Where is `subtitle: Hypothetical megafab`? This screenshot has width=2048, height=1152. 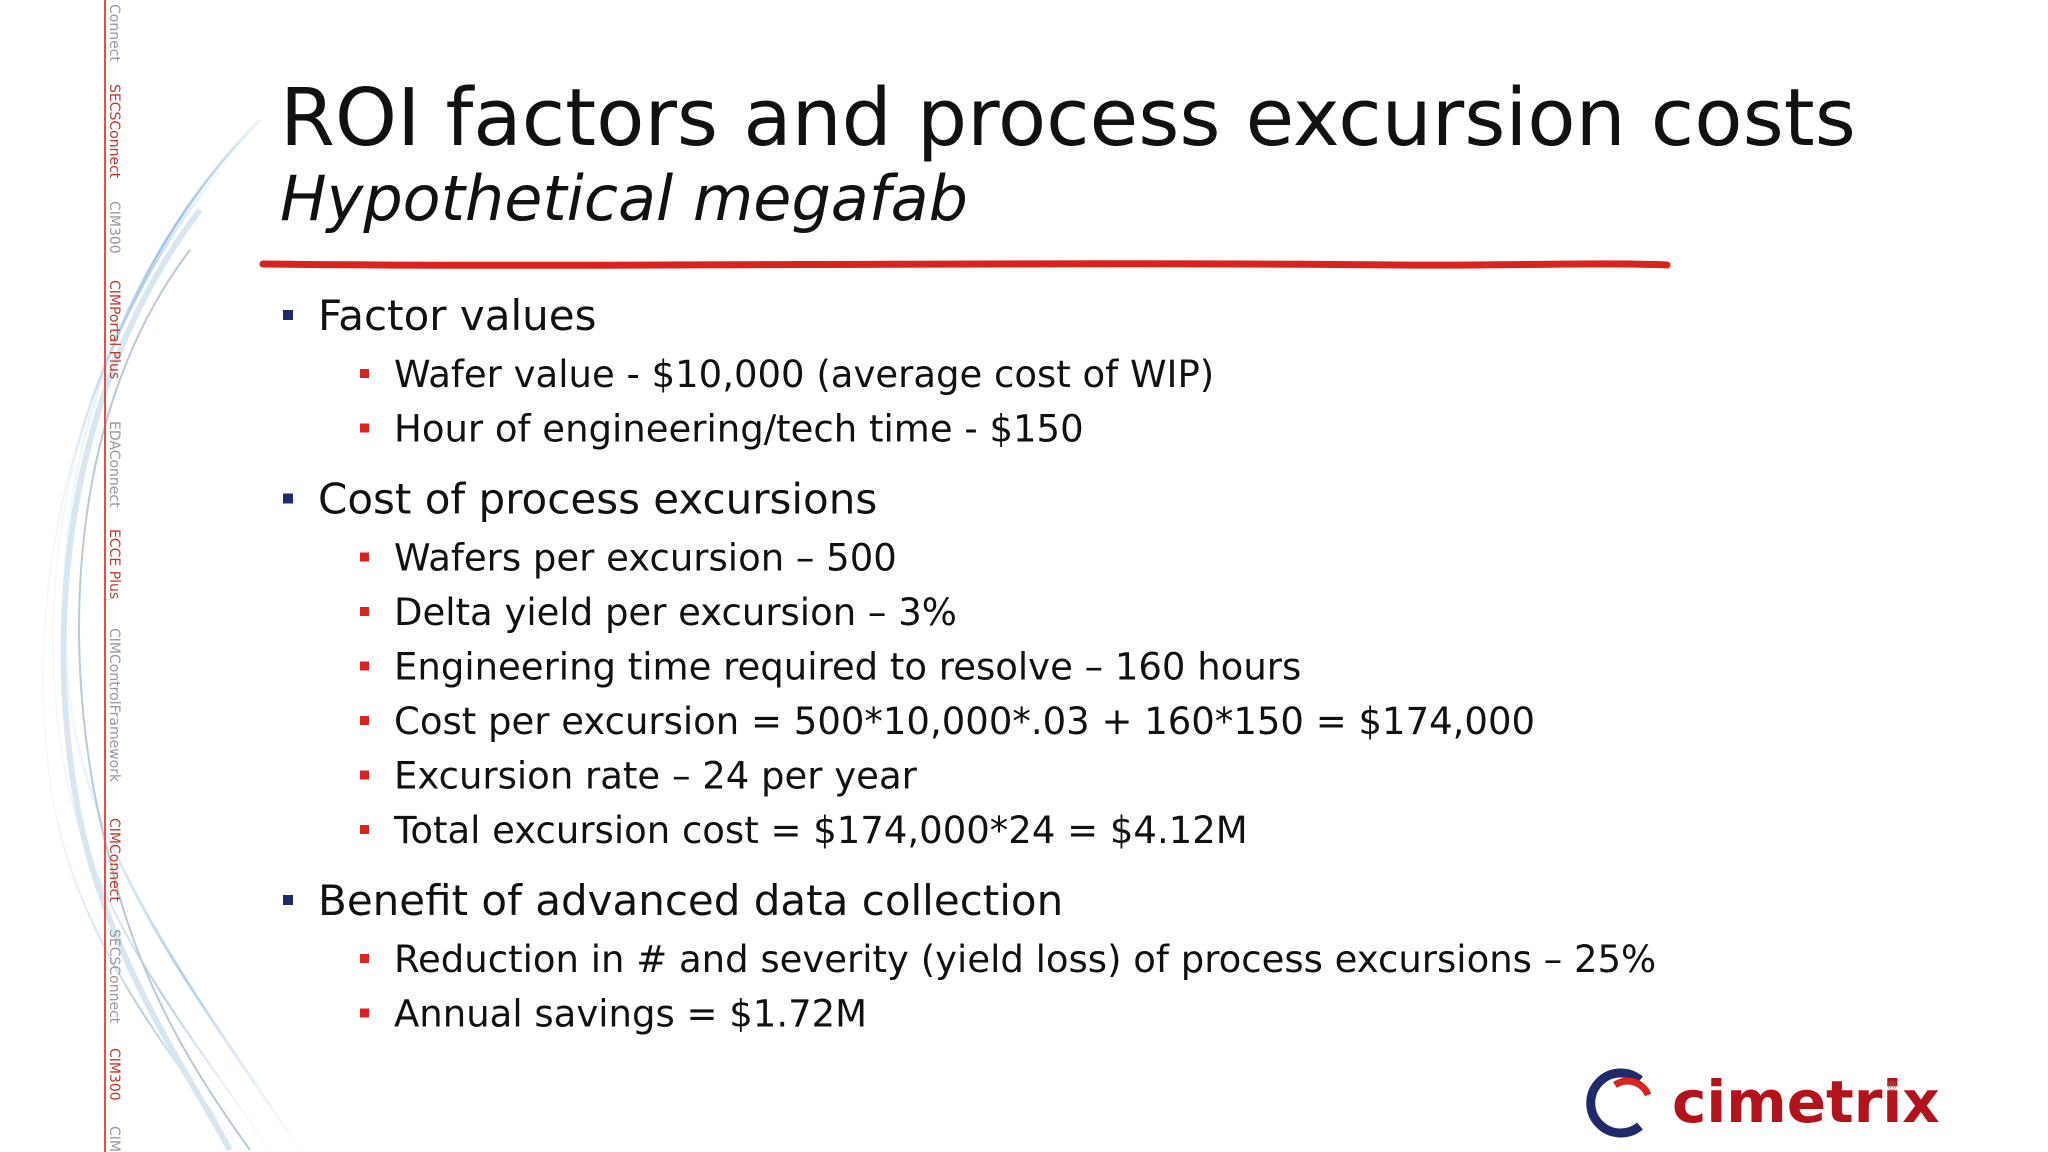
subtitle: Hypothetical megafab is located at coordinates (624, 198).